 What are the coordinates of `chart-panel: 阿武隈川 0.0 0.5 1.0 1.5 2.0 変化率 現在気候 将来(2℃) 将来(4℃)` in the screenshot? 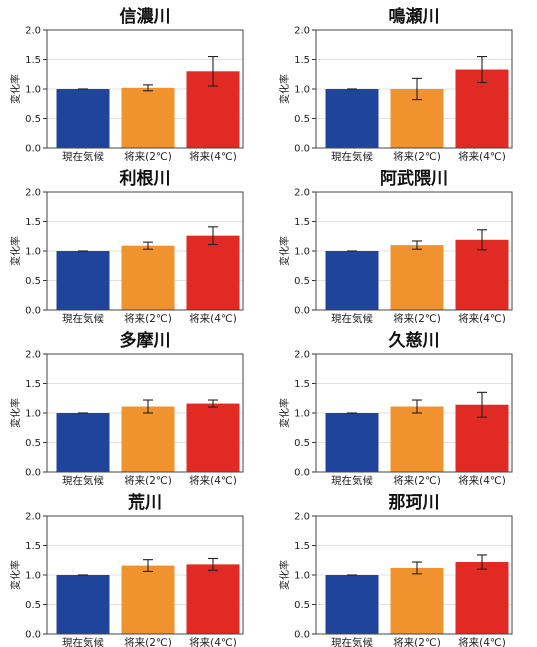 It's located at (403, 242).